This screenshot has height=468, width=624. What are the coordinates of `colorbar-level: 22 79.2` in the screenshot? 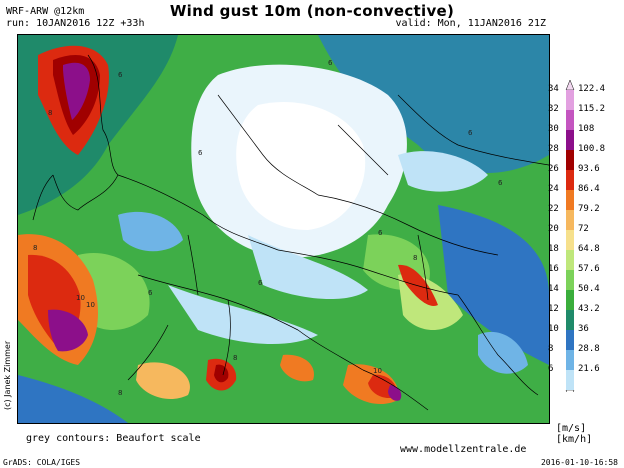 It's located at (586, 217).